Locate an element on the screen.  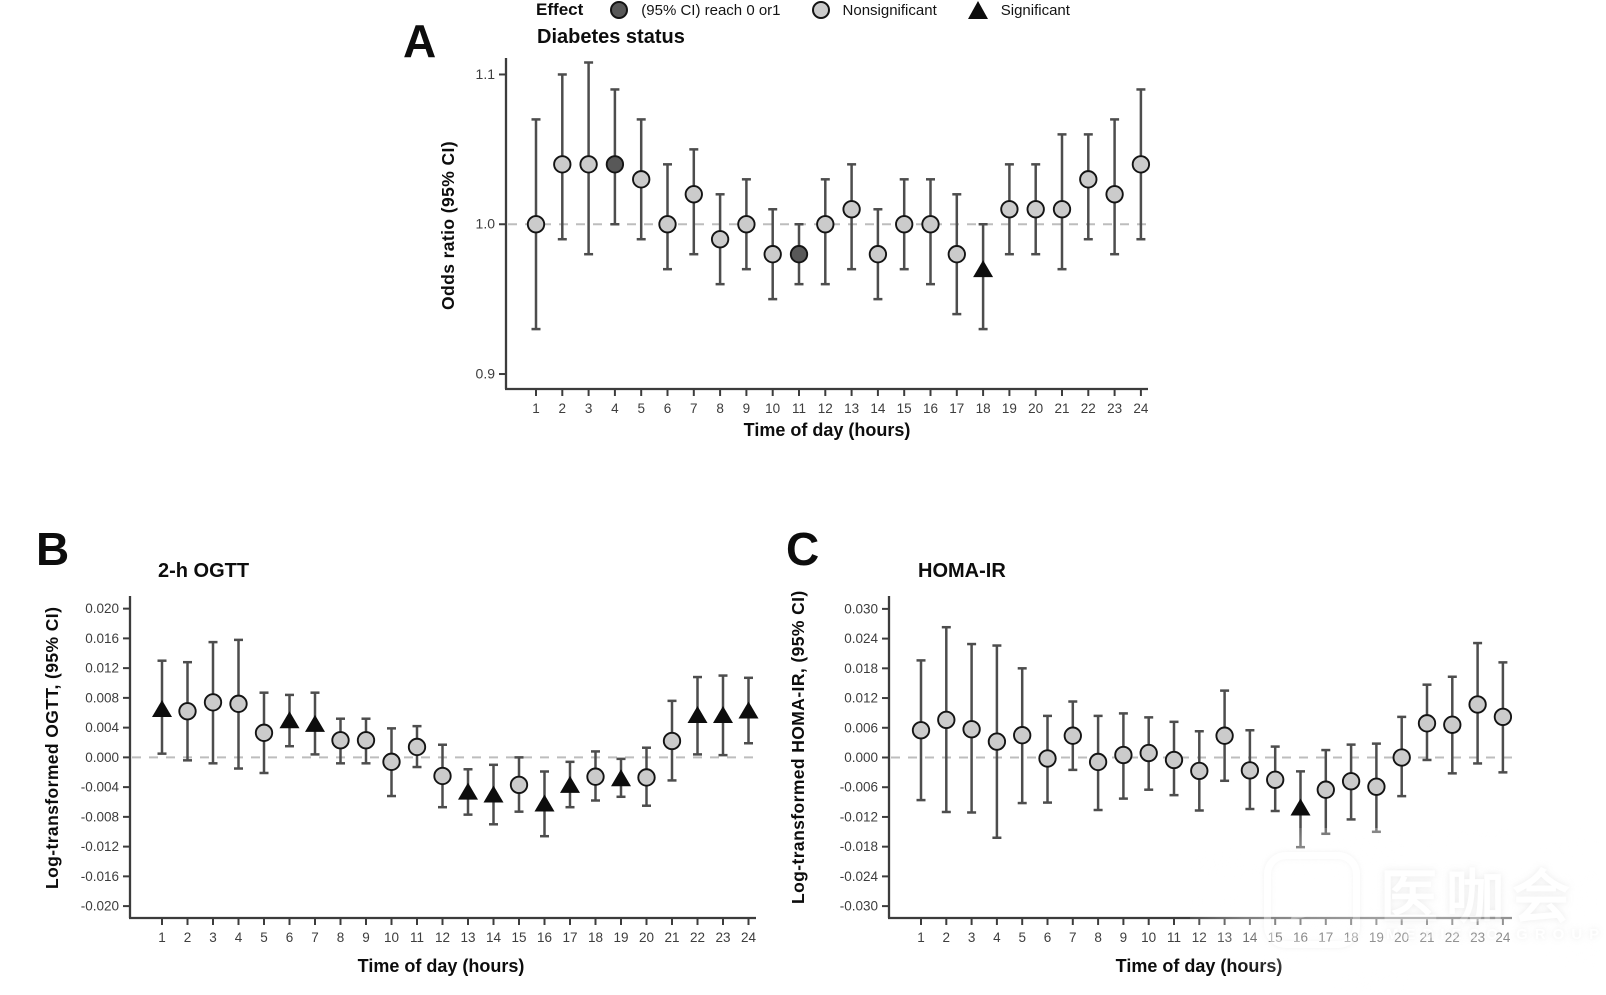
data-point-hour-15-nonsig is located at coordinates (1275, 779).